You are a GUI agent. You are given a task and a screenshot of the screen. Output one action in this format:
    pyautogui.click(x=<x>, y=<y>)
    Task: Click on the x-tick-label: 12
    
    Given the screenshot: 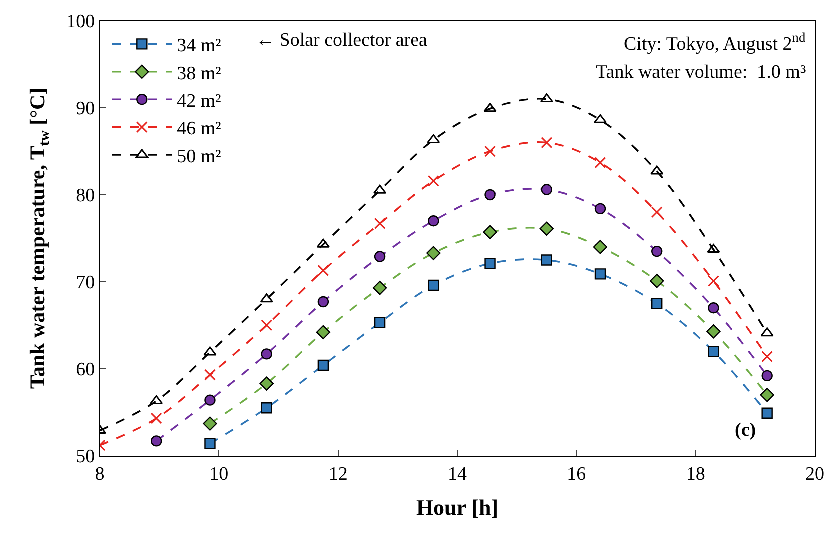 What is the action you would take?
    pyautogui.click(x=338, y=474)
    